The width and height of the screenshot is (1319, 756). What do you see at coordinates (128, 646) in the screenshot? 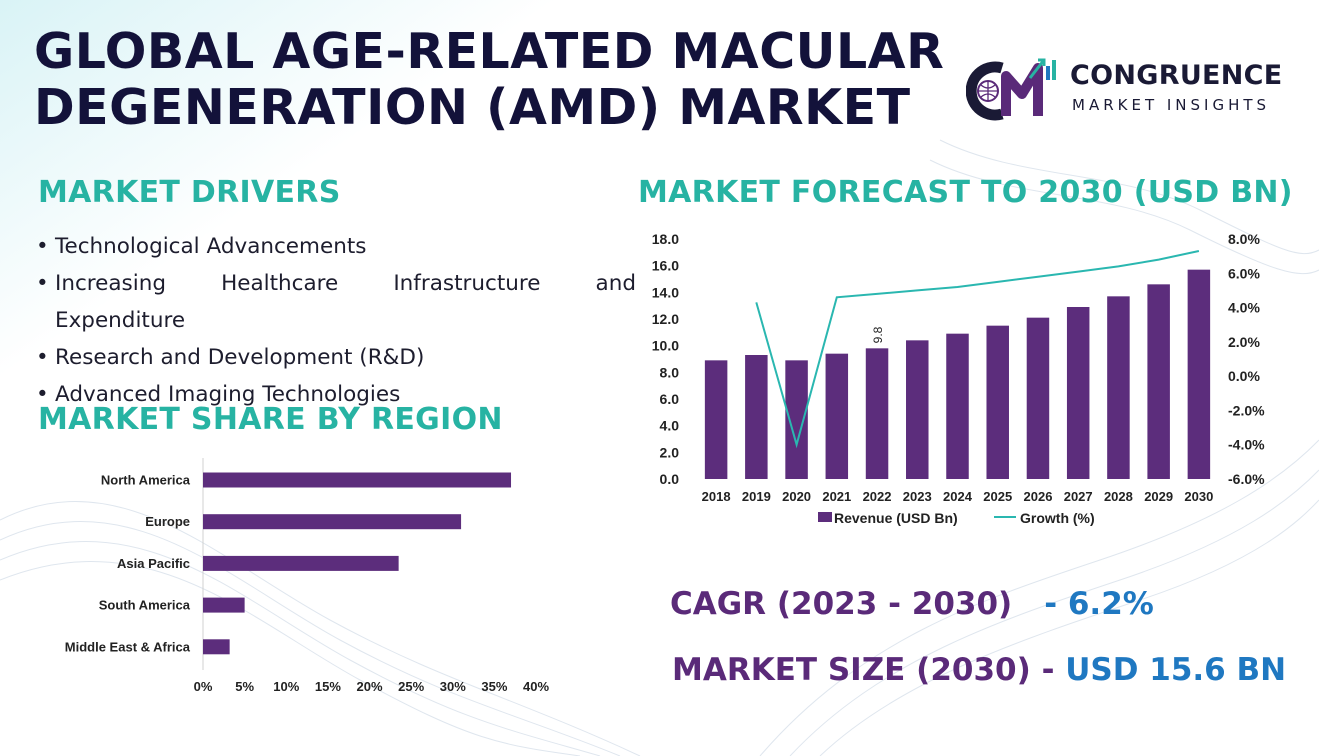
I see `region-category-label: Middle East & Africa` at bounding box center [128, 646].